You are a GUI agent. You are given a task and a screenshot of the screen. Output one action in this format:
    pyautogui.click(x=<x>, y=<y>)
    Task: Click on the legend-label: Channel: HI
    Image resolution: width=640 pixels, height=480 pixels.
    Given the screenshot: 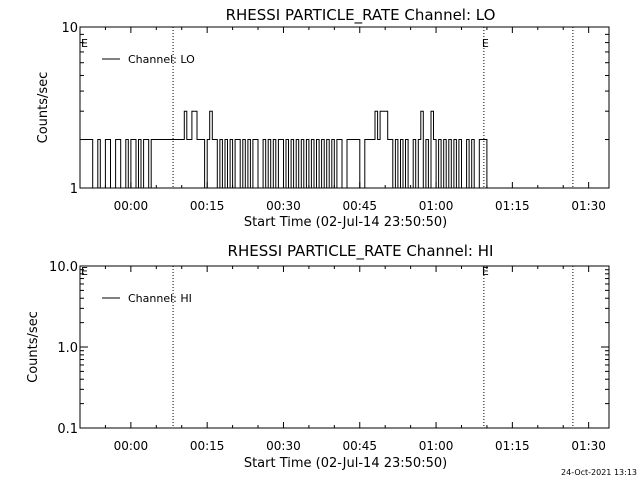 What is the action you would take?
    pyautogui.click(x=160, y=298)
    